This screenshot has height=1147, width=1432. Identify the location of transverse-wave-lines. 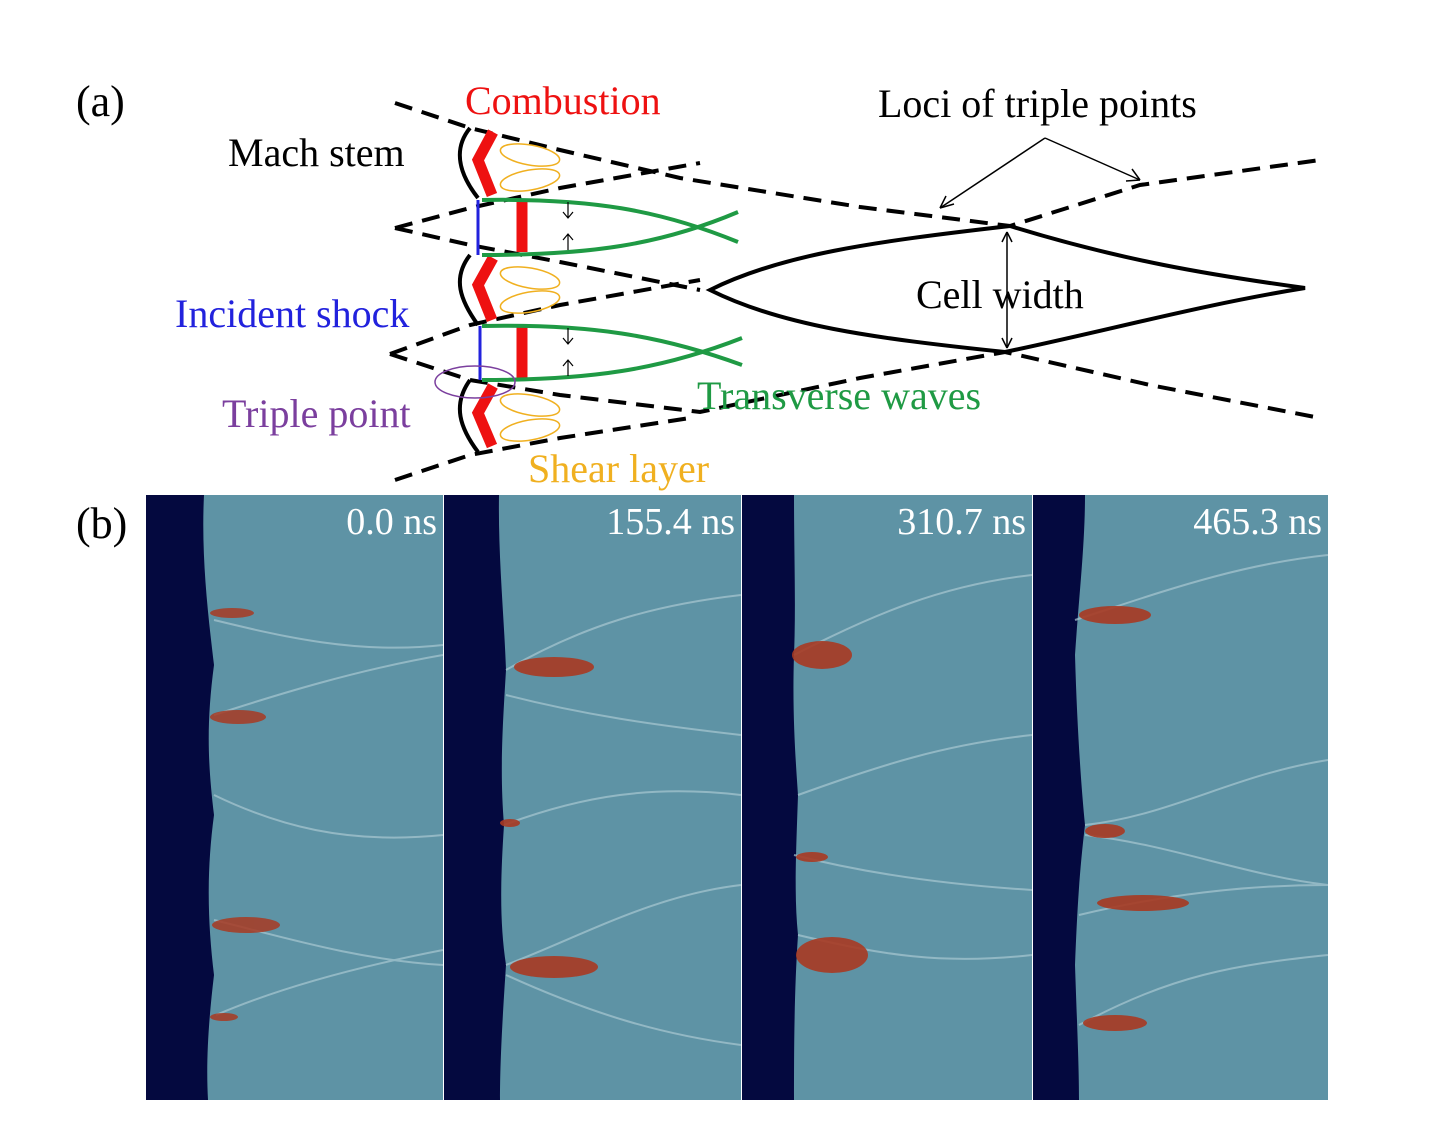
(612, 289).